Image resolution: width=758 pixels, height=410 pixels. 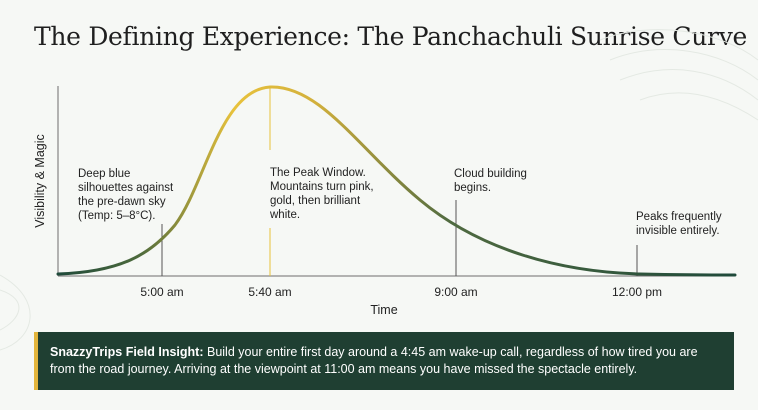 I want to click on x-tick-900: 9:00 am, so click(x=455, y=292).